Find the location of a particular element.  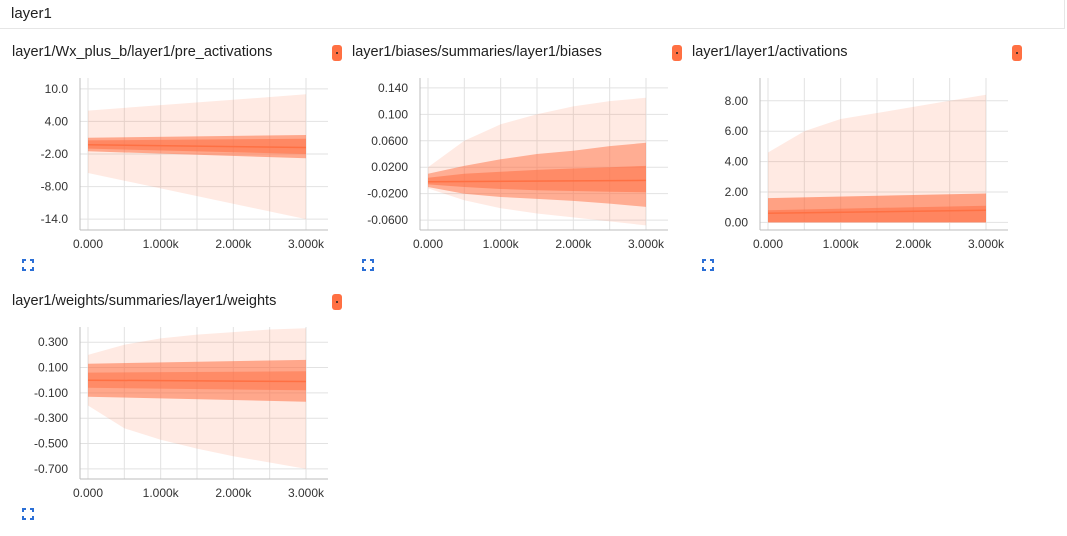

y-tick-label: 0.140 is located at coordinates (393, 88).